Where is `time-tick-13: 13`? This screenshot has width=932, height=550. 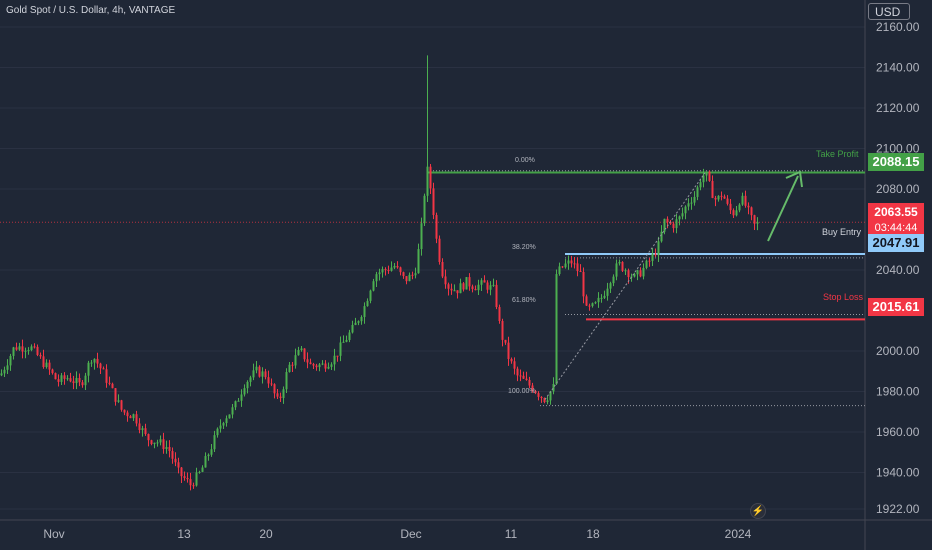
time-tick-13: 13 is located at coordinates (184, 534).